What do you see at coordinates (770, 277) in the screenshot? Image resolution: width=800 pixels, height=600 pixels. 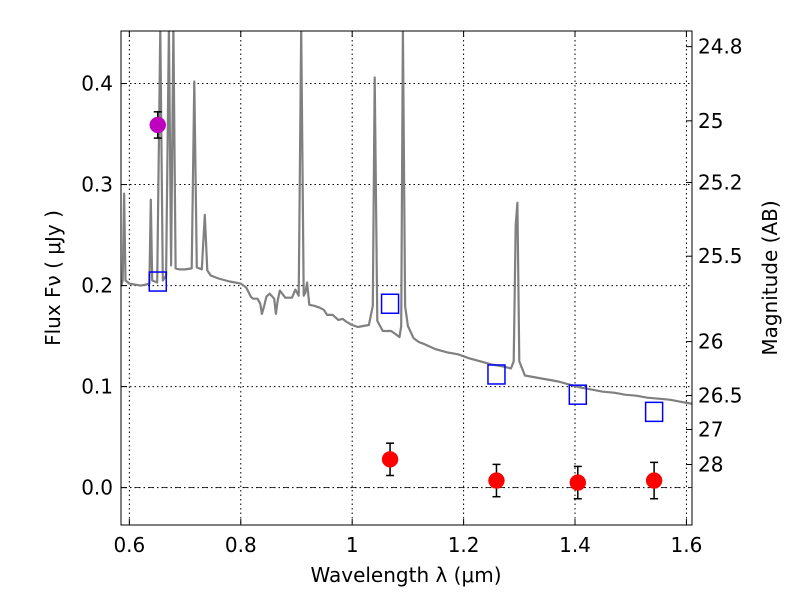 I see `right-axis-label: Magnitude (AB)` at bounding box center [770, 277].